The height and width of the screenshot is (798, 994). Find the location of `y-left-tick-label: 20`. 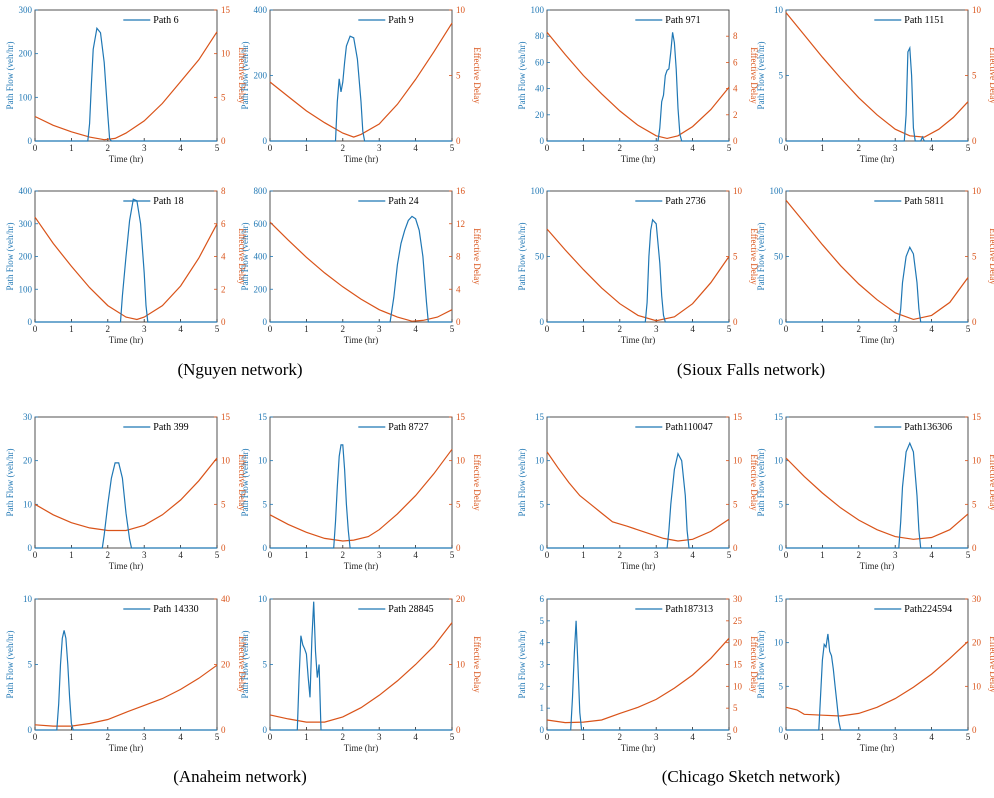

y-left-tick-label: 20 is located at coordinates (540, 115).